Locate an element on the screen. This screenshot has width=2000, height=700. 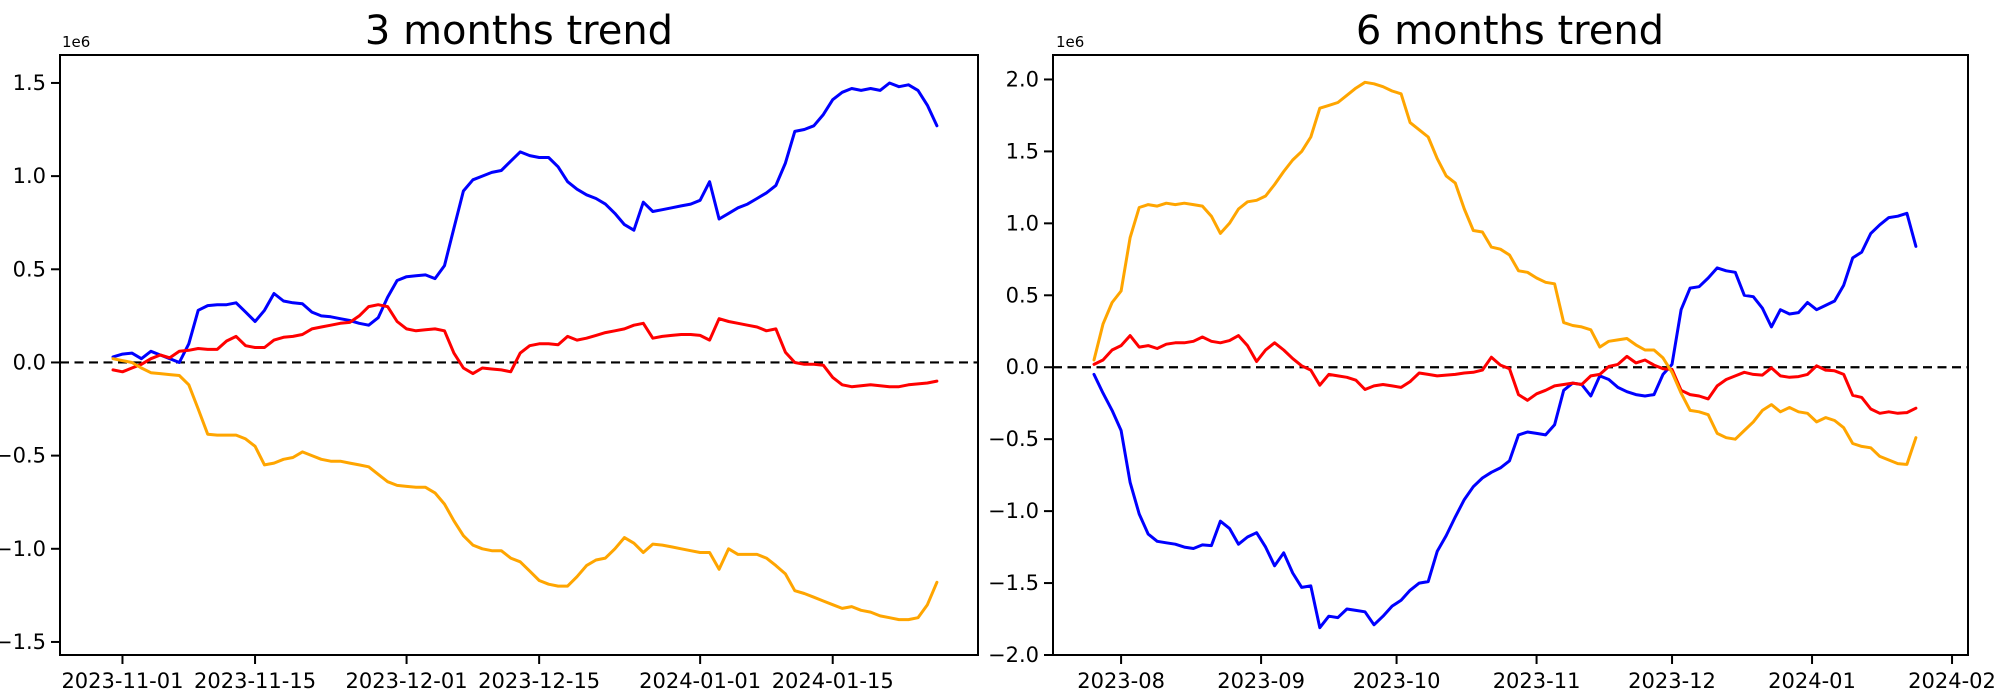
y-tick-label: 2.0 is located at coordinates (1022, 79).